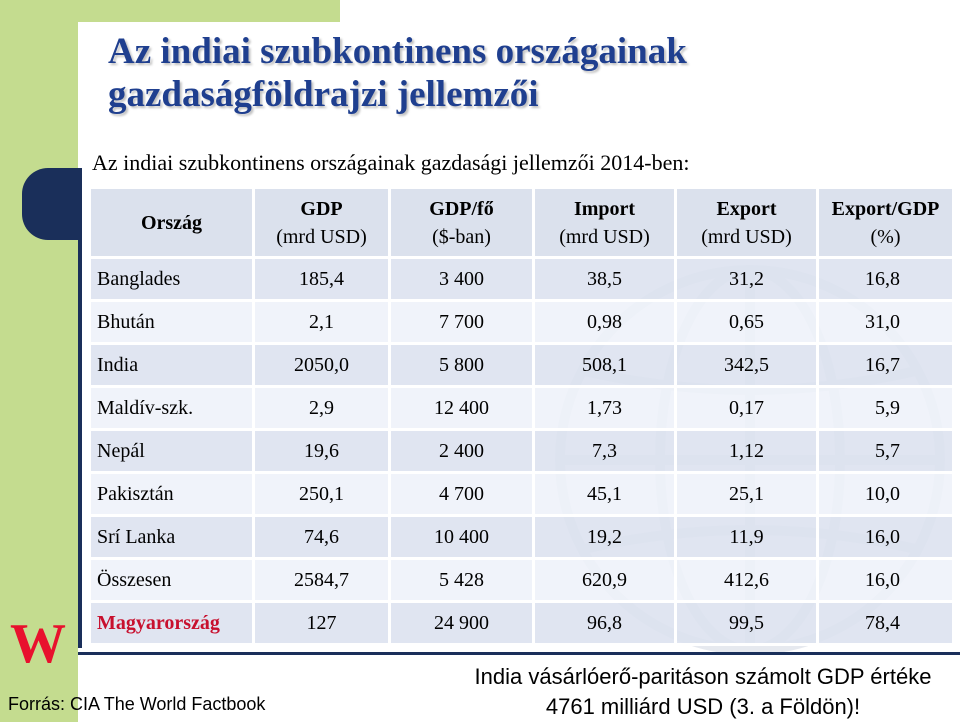 The width and height of the screenshot is (960, 722). I want to click on table-row-hungary: Magyarország 127 24 900 96,8 99,5 78,4, so click(521, 623).